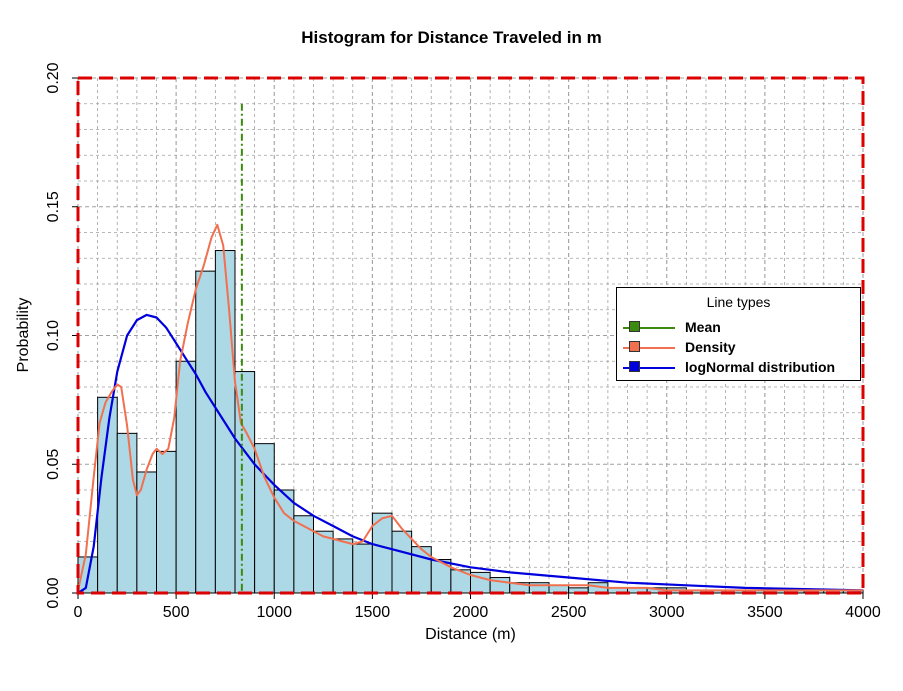  Describe the element at coordinates (649, 348) in the screenshot. I see `legend-line-density` at that location.